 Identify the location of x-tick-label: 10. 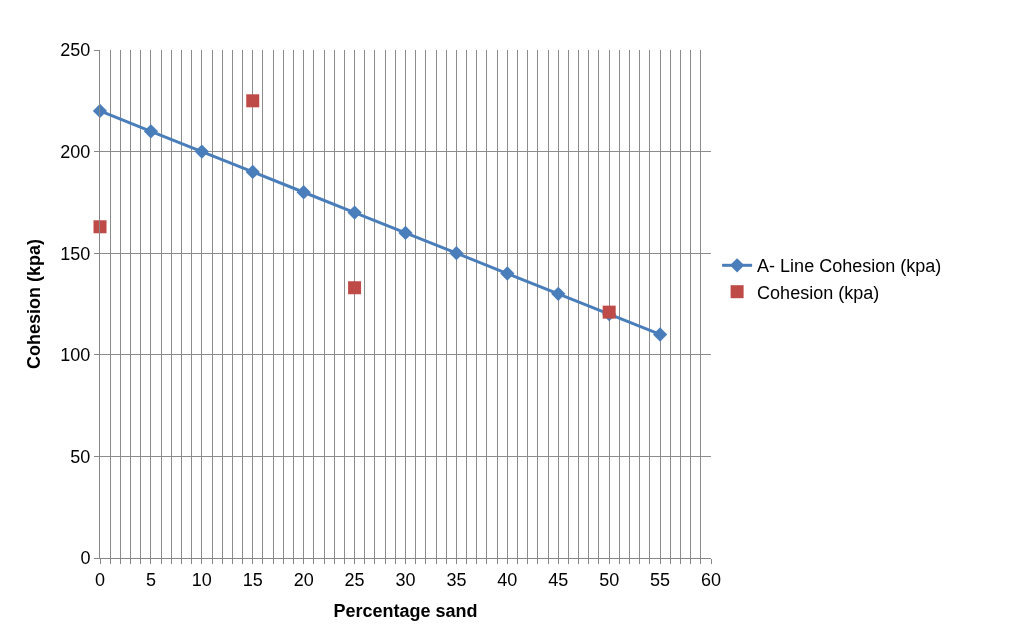
(201, 579).